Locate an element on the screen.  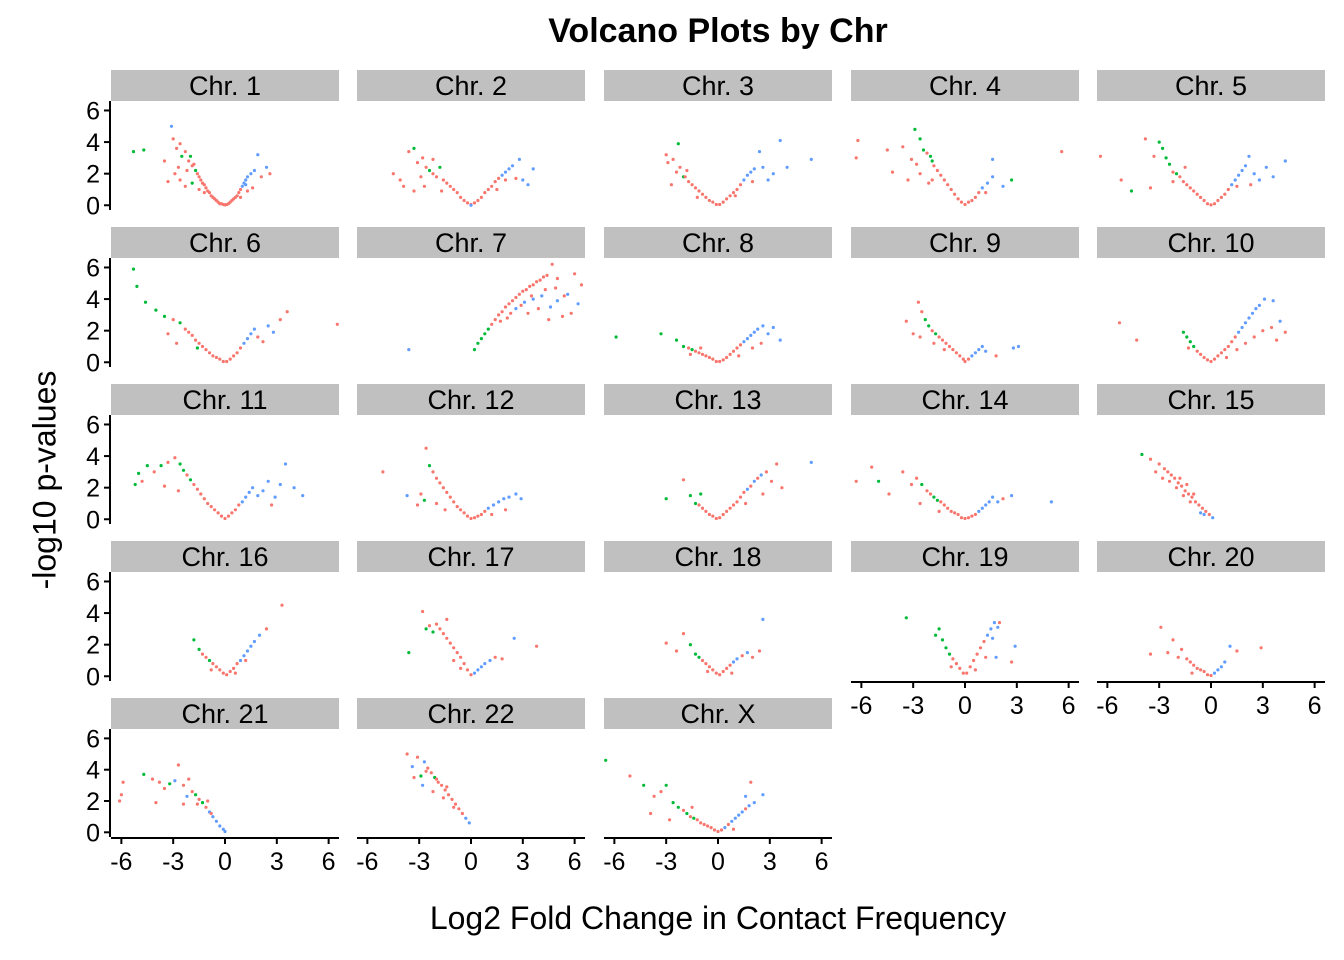
panel: Chr. X -6 -3 0 3 6 is located at coordinates (717, 787).